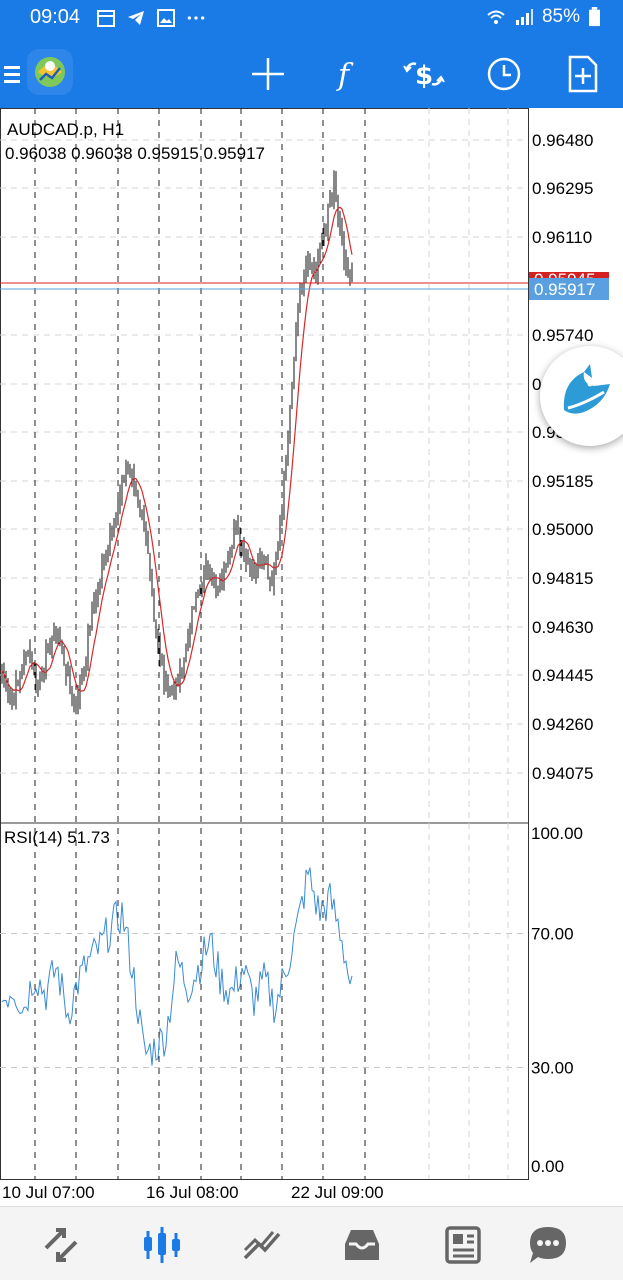  I want to click on metatrader-logo, so click(50, 72).